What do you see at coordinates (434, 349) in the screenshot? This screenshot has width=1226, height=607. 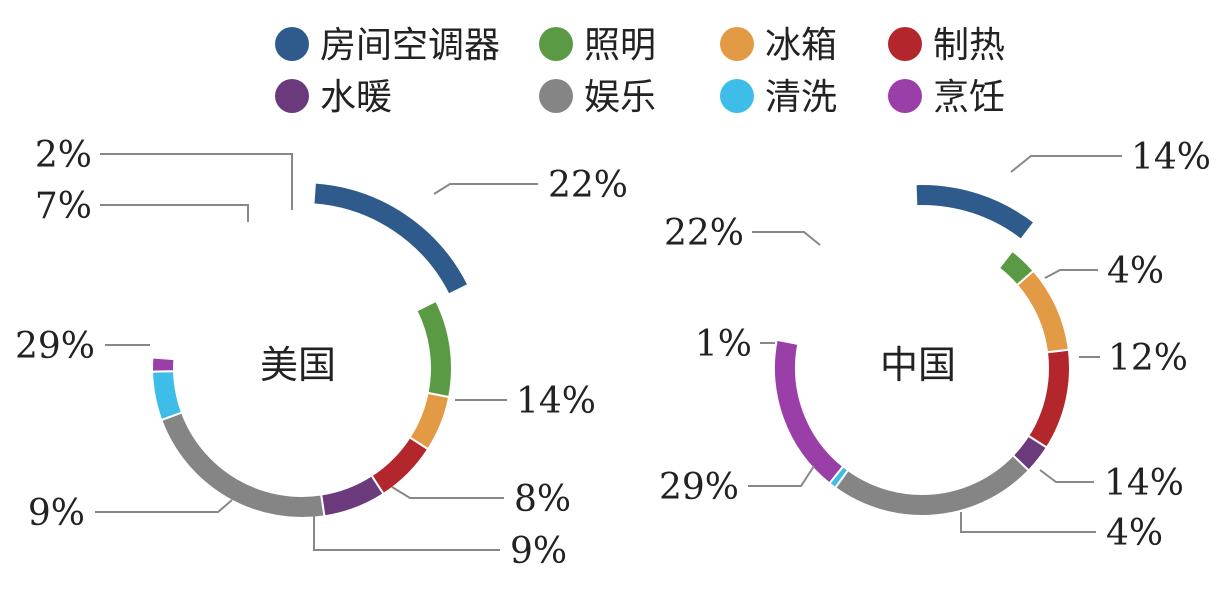 I see `donut-slice-照明` at bounding box center [434, 349].